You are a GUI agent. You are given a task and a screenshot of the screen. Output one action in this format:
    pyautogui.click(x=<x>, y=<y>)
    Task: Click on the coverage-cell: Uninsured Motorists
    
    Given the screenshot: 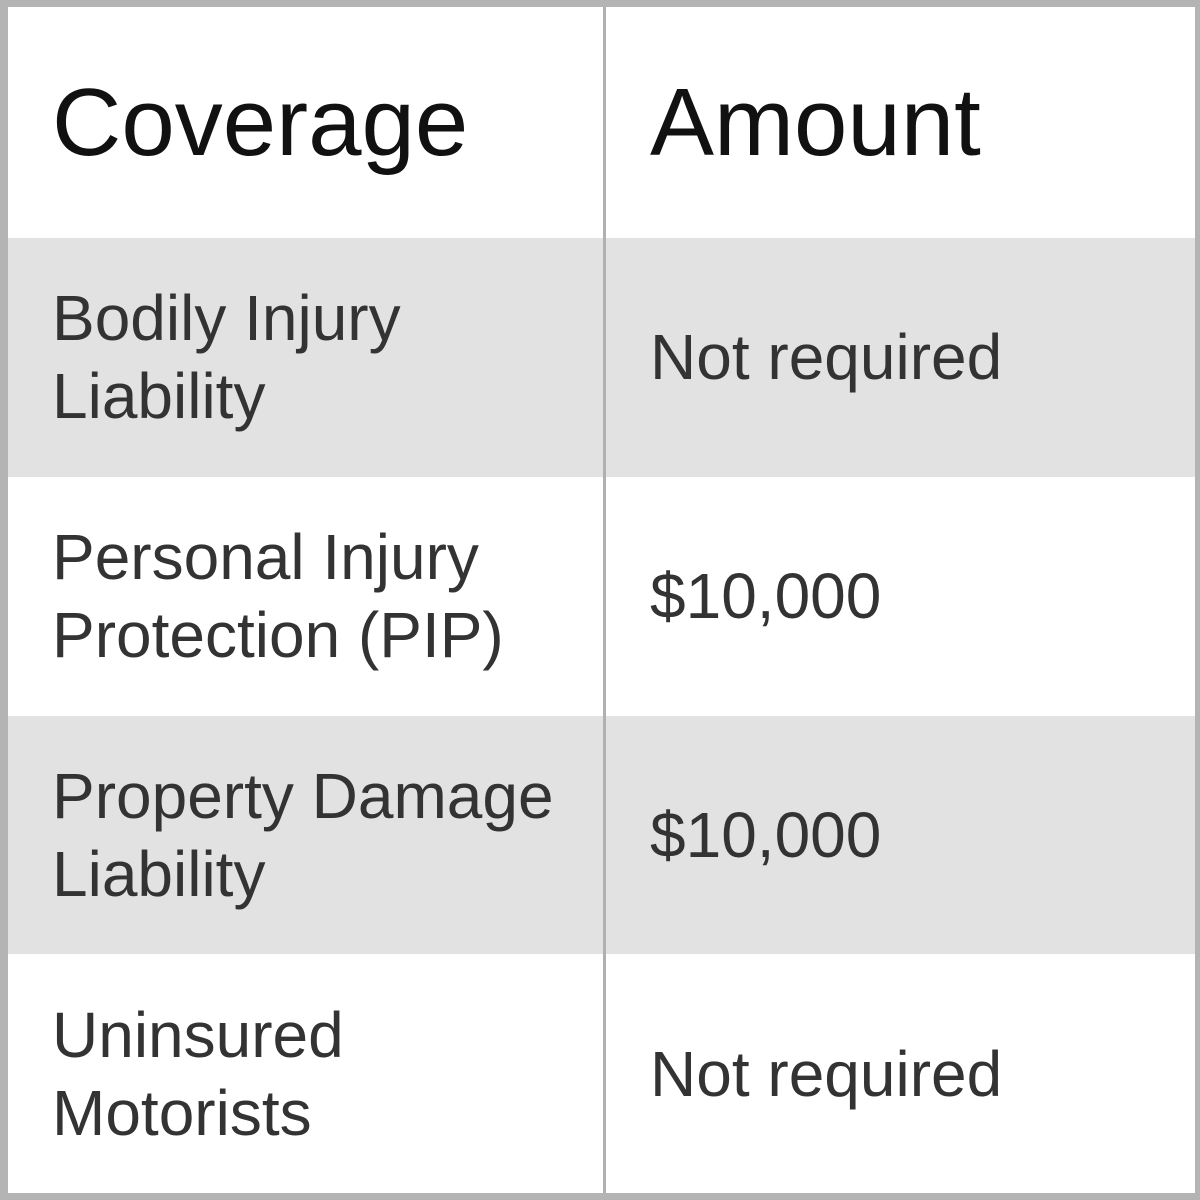 What is the action you would take?
    pyautogui.click(x=198, y=1073)
    